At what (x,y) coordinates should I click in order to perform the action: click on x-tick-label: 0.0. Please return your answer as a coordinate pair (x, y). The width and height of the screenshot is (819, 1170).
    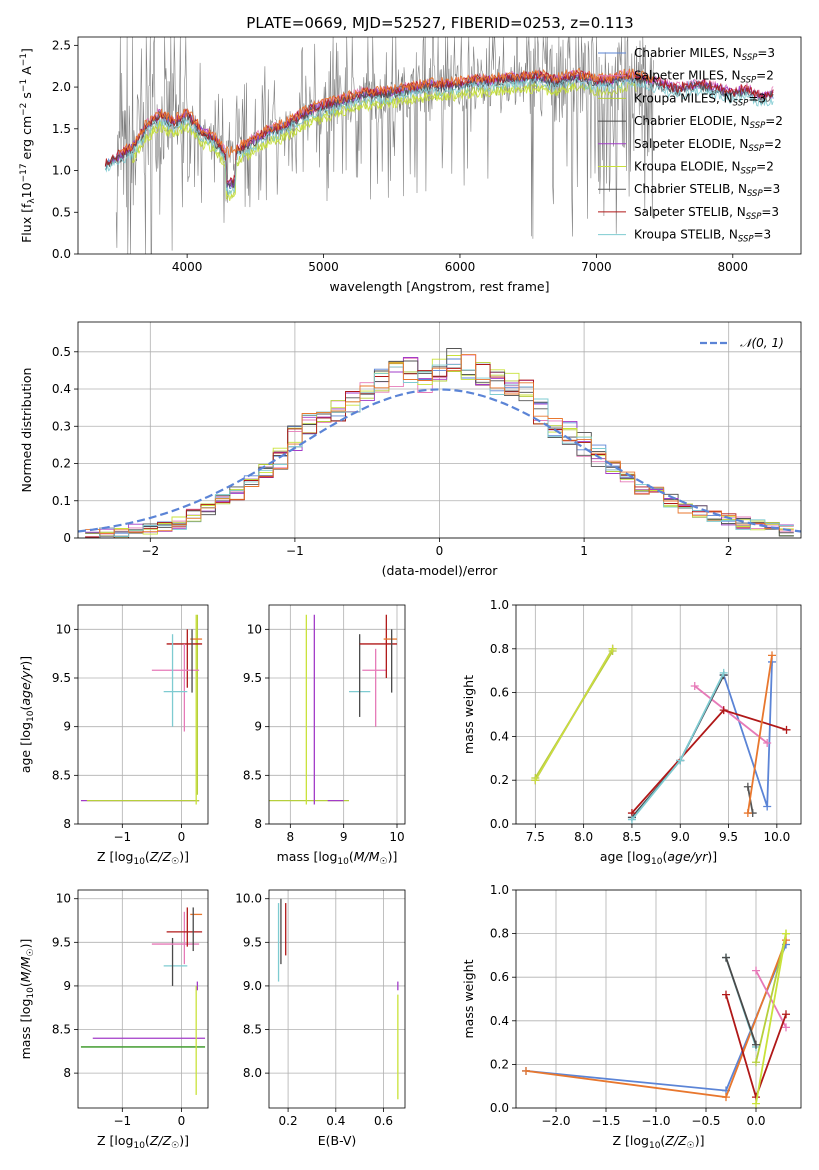
    Looking at the image, I should click on (755, 1121).